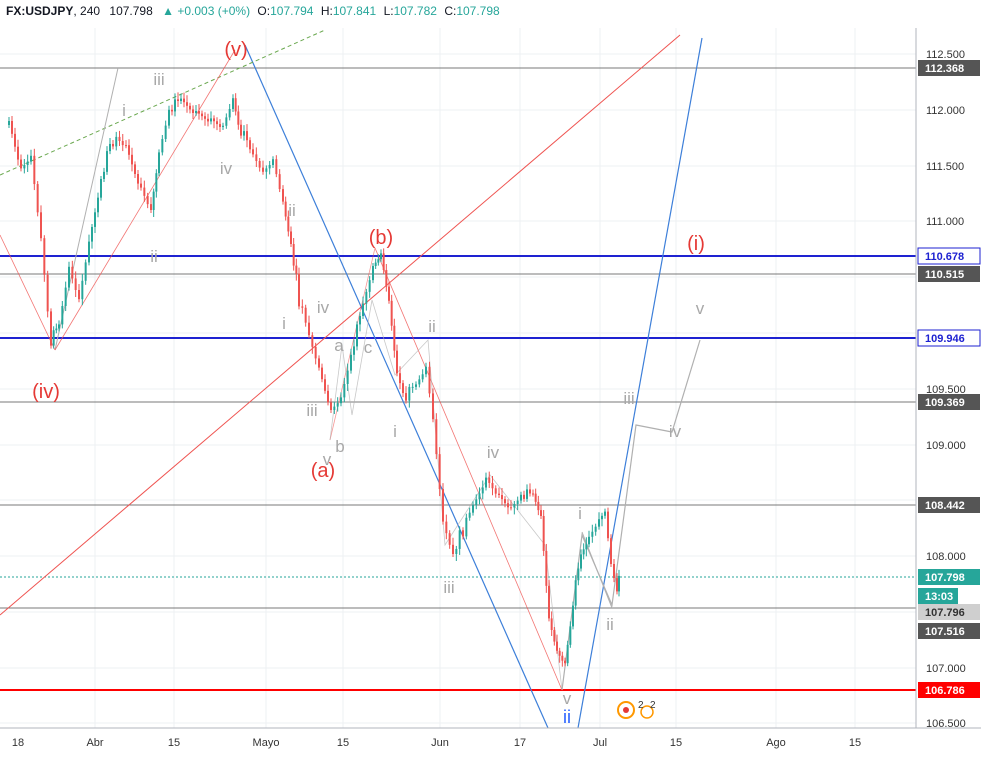 Image resolution: width=981 pixels, height=761 pixels. I want to click on svg-text: 107.796, so click(945, 613).